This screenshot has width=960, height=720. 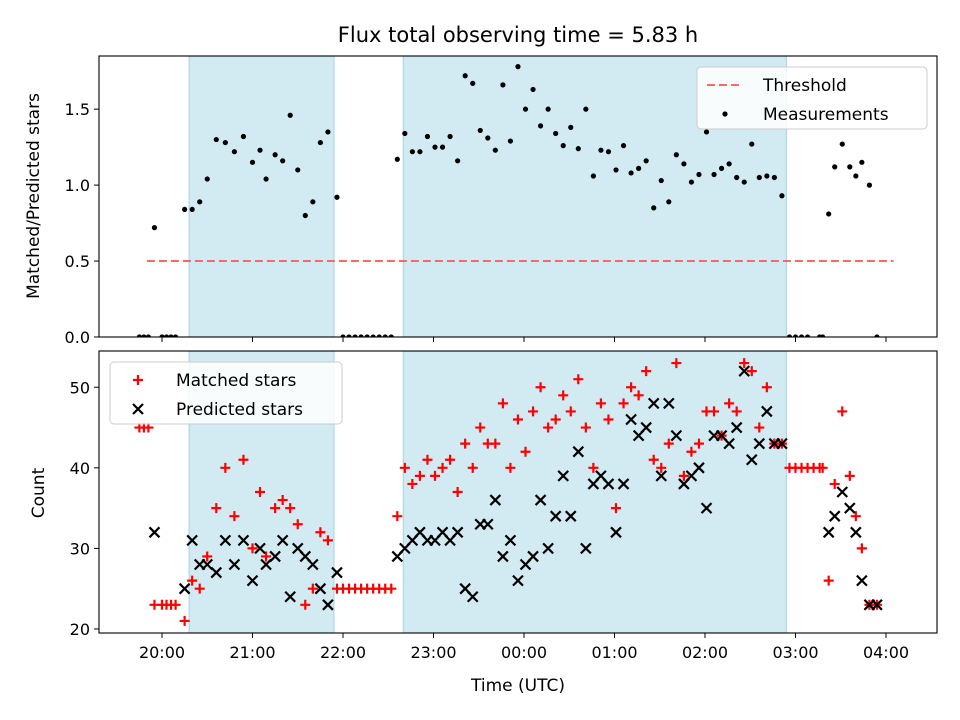 What do you see at coordinates (77, 109) in the screenshot?
I see `y-tick-label: 1.5` at bounding box center [77, 109].